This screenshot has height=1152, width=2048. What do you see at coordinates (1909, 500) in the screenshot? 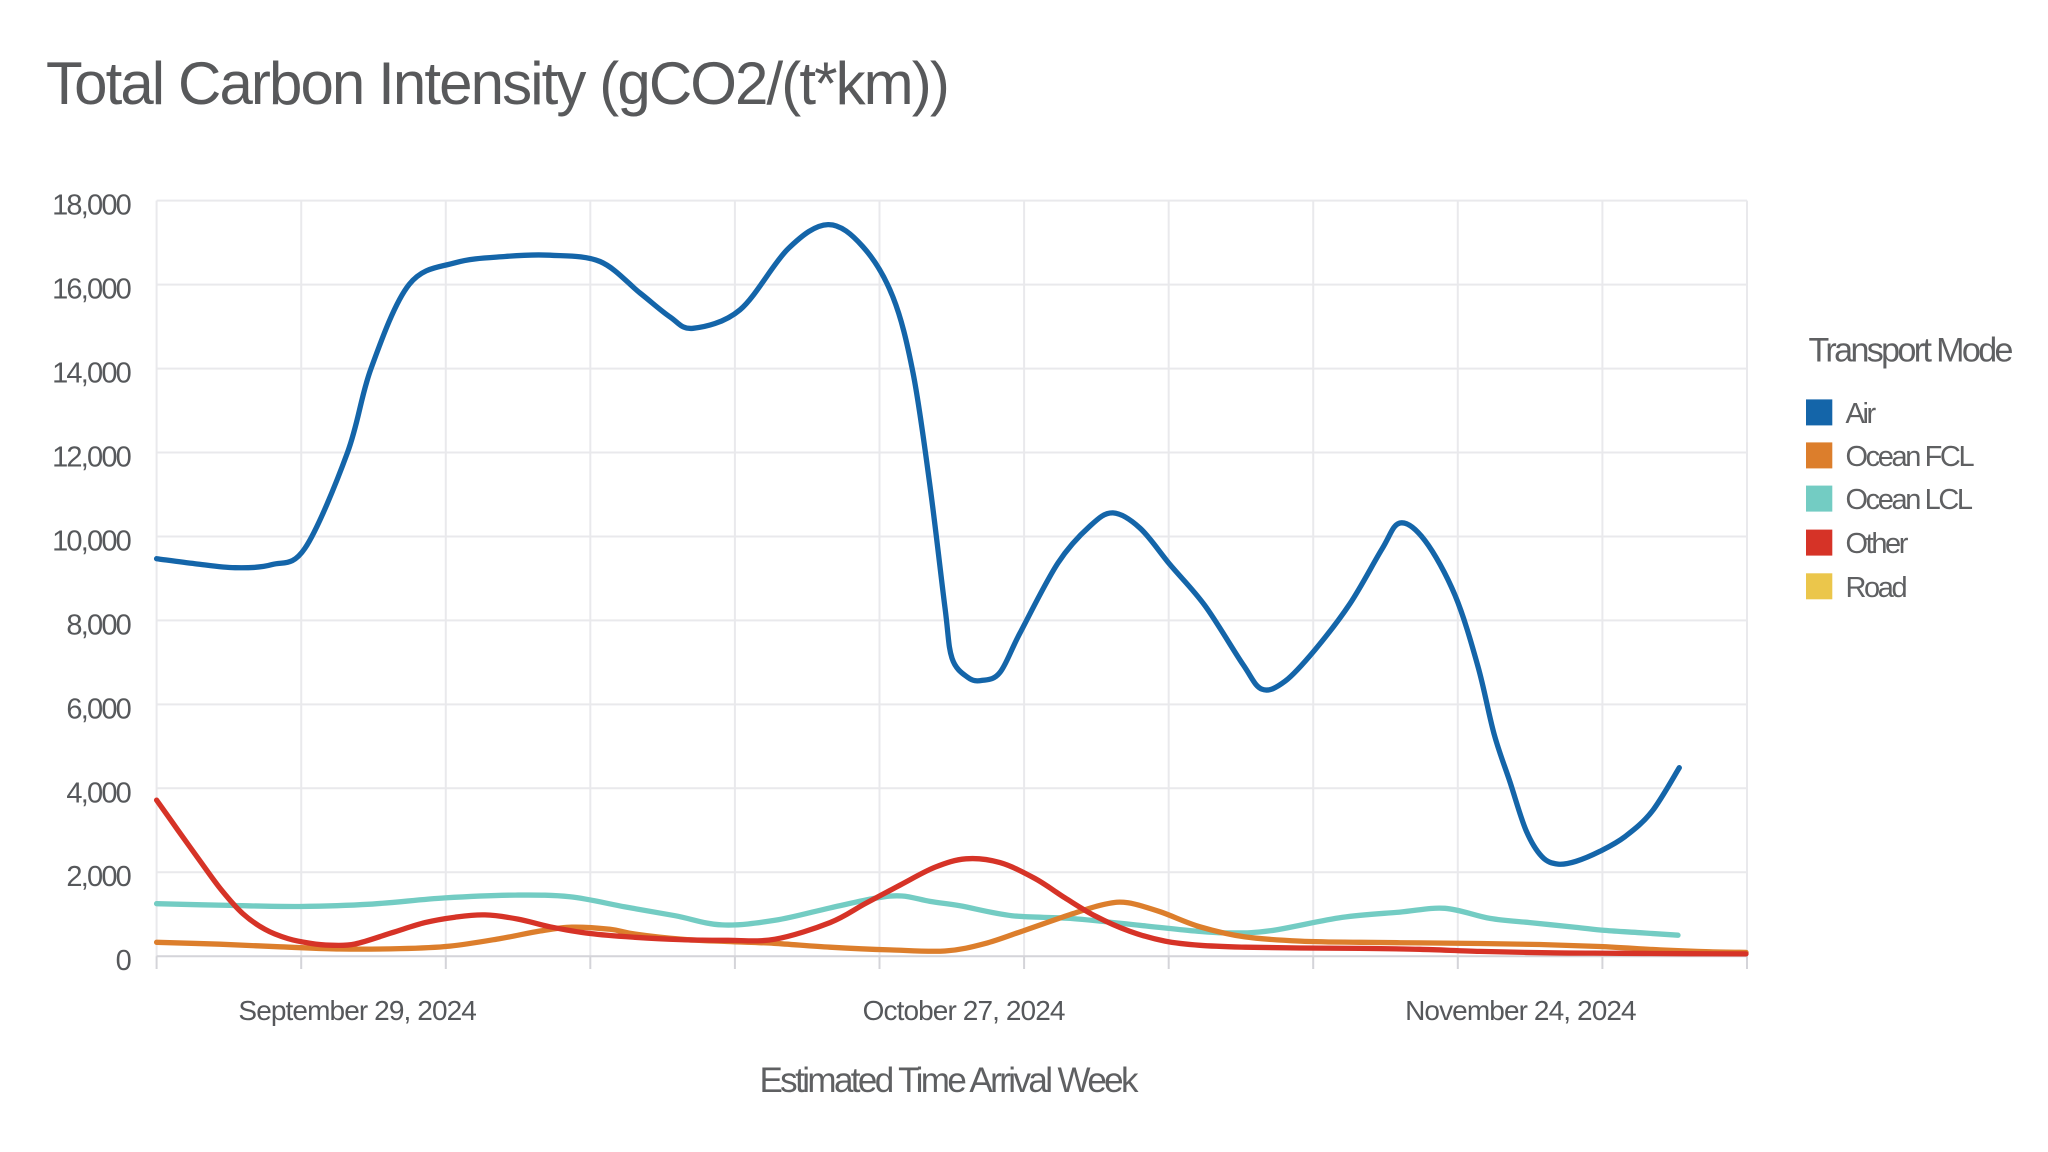
I see `svg-text: Ocean LCL` at bounding box center [1909, 500].